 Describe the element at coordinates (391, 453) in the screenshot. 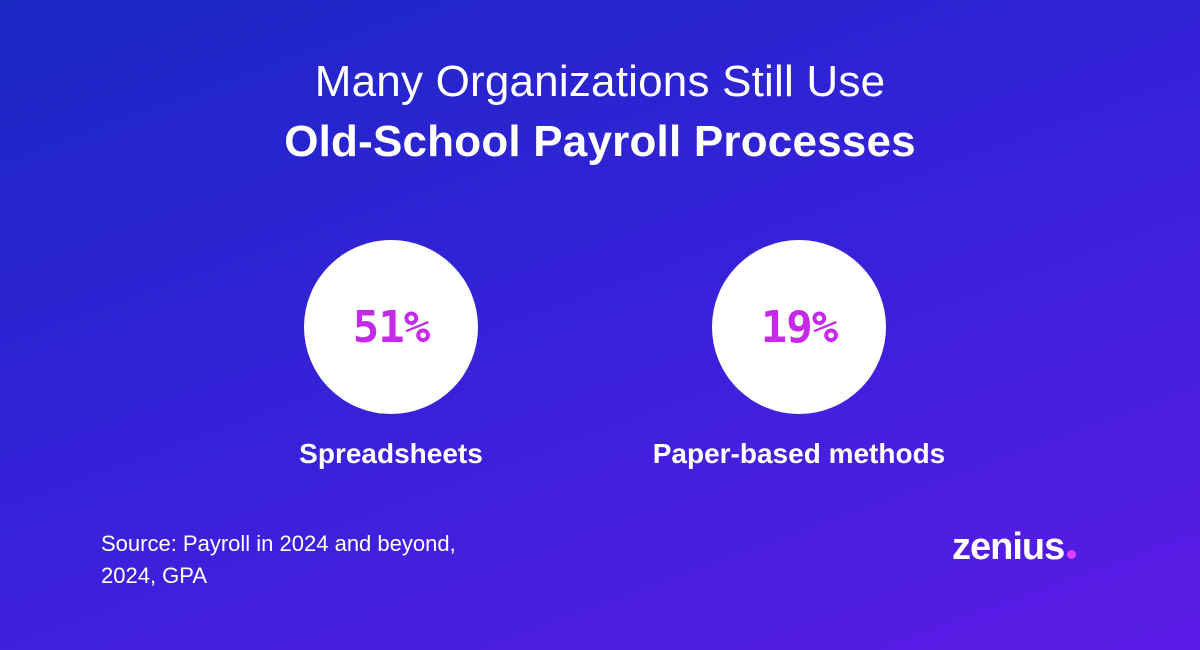

I see `stat-label: Spreadsheets` at that location.